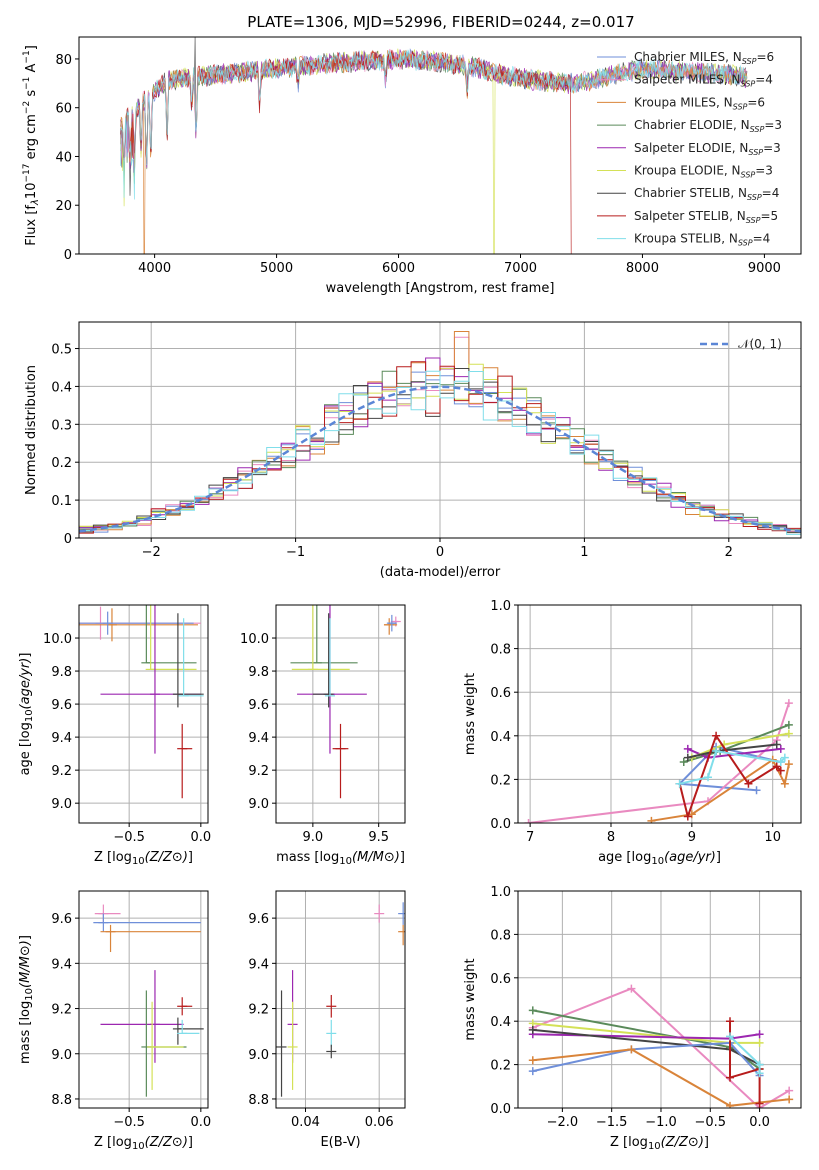 This screenshot has height=1170, width=819. I want to click on x-tick-label: 9.0, so click(313, 837).